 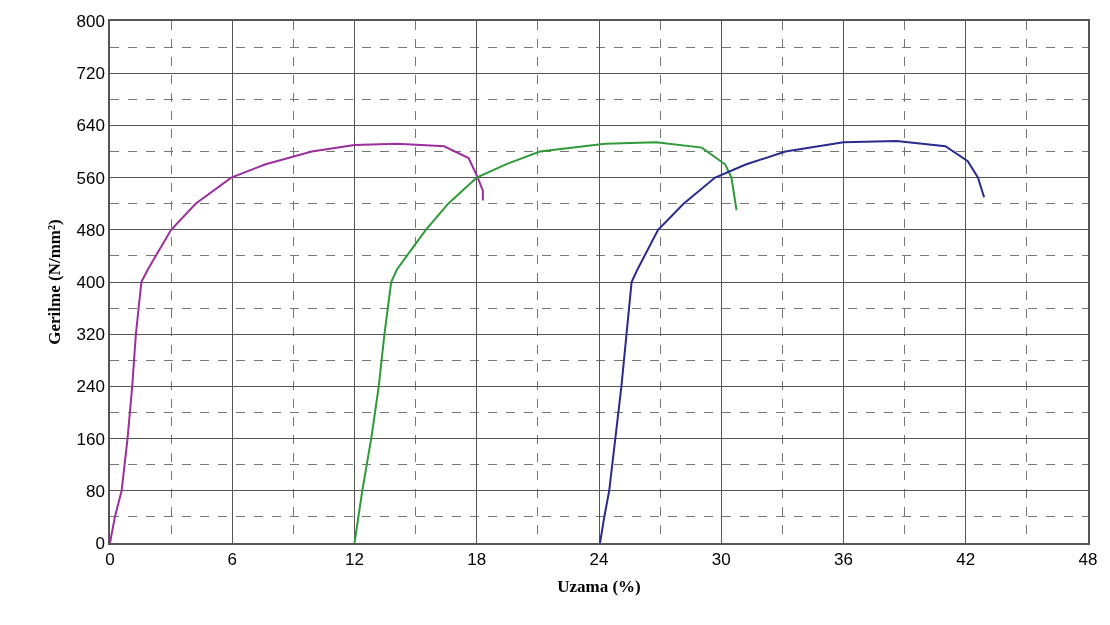 What do you see at coordinates (90, 387) in the screenshot?
I see `y-tick-label: 240` at bounding box center [90, 387].